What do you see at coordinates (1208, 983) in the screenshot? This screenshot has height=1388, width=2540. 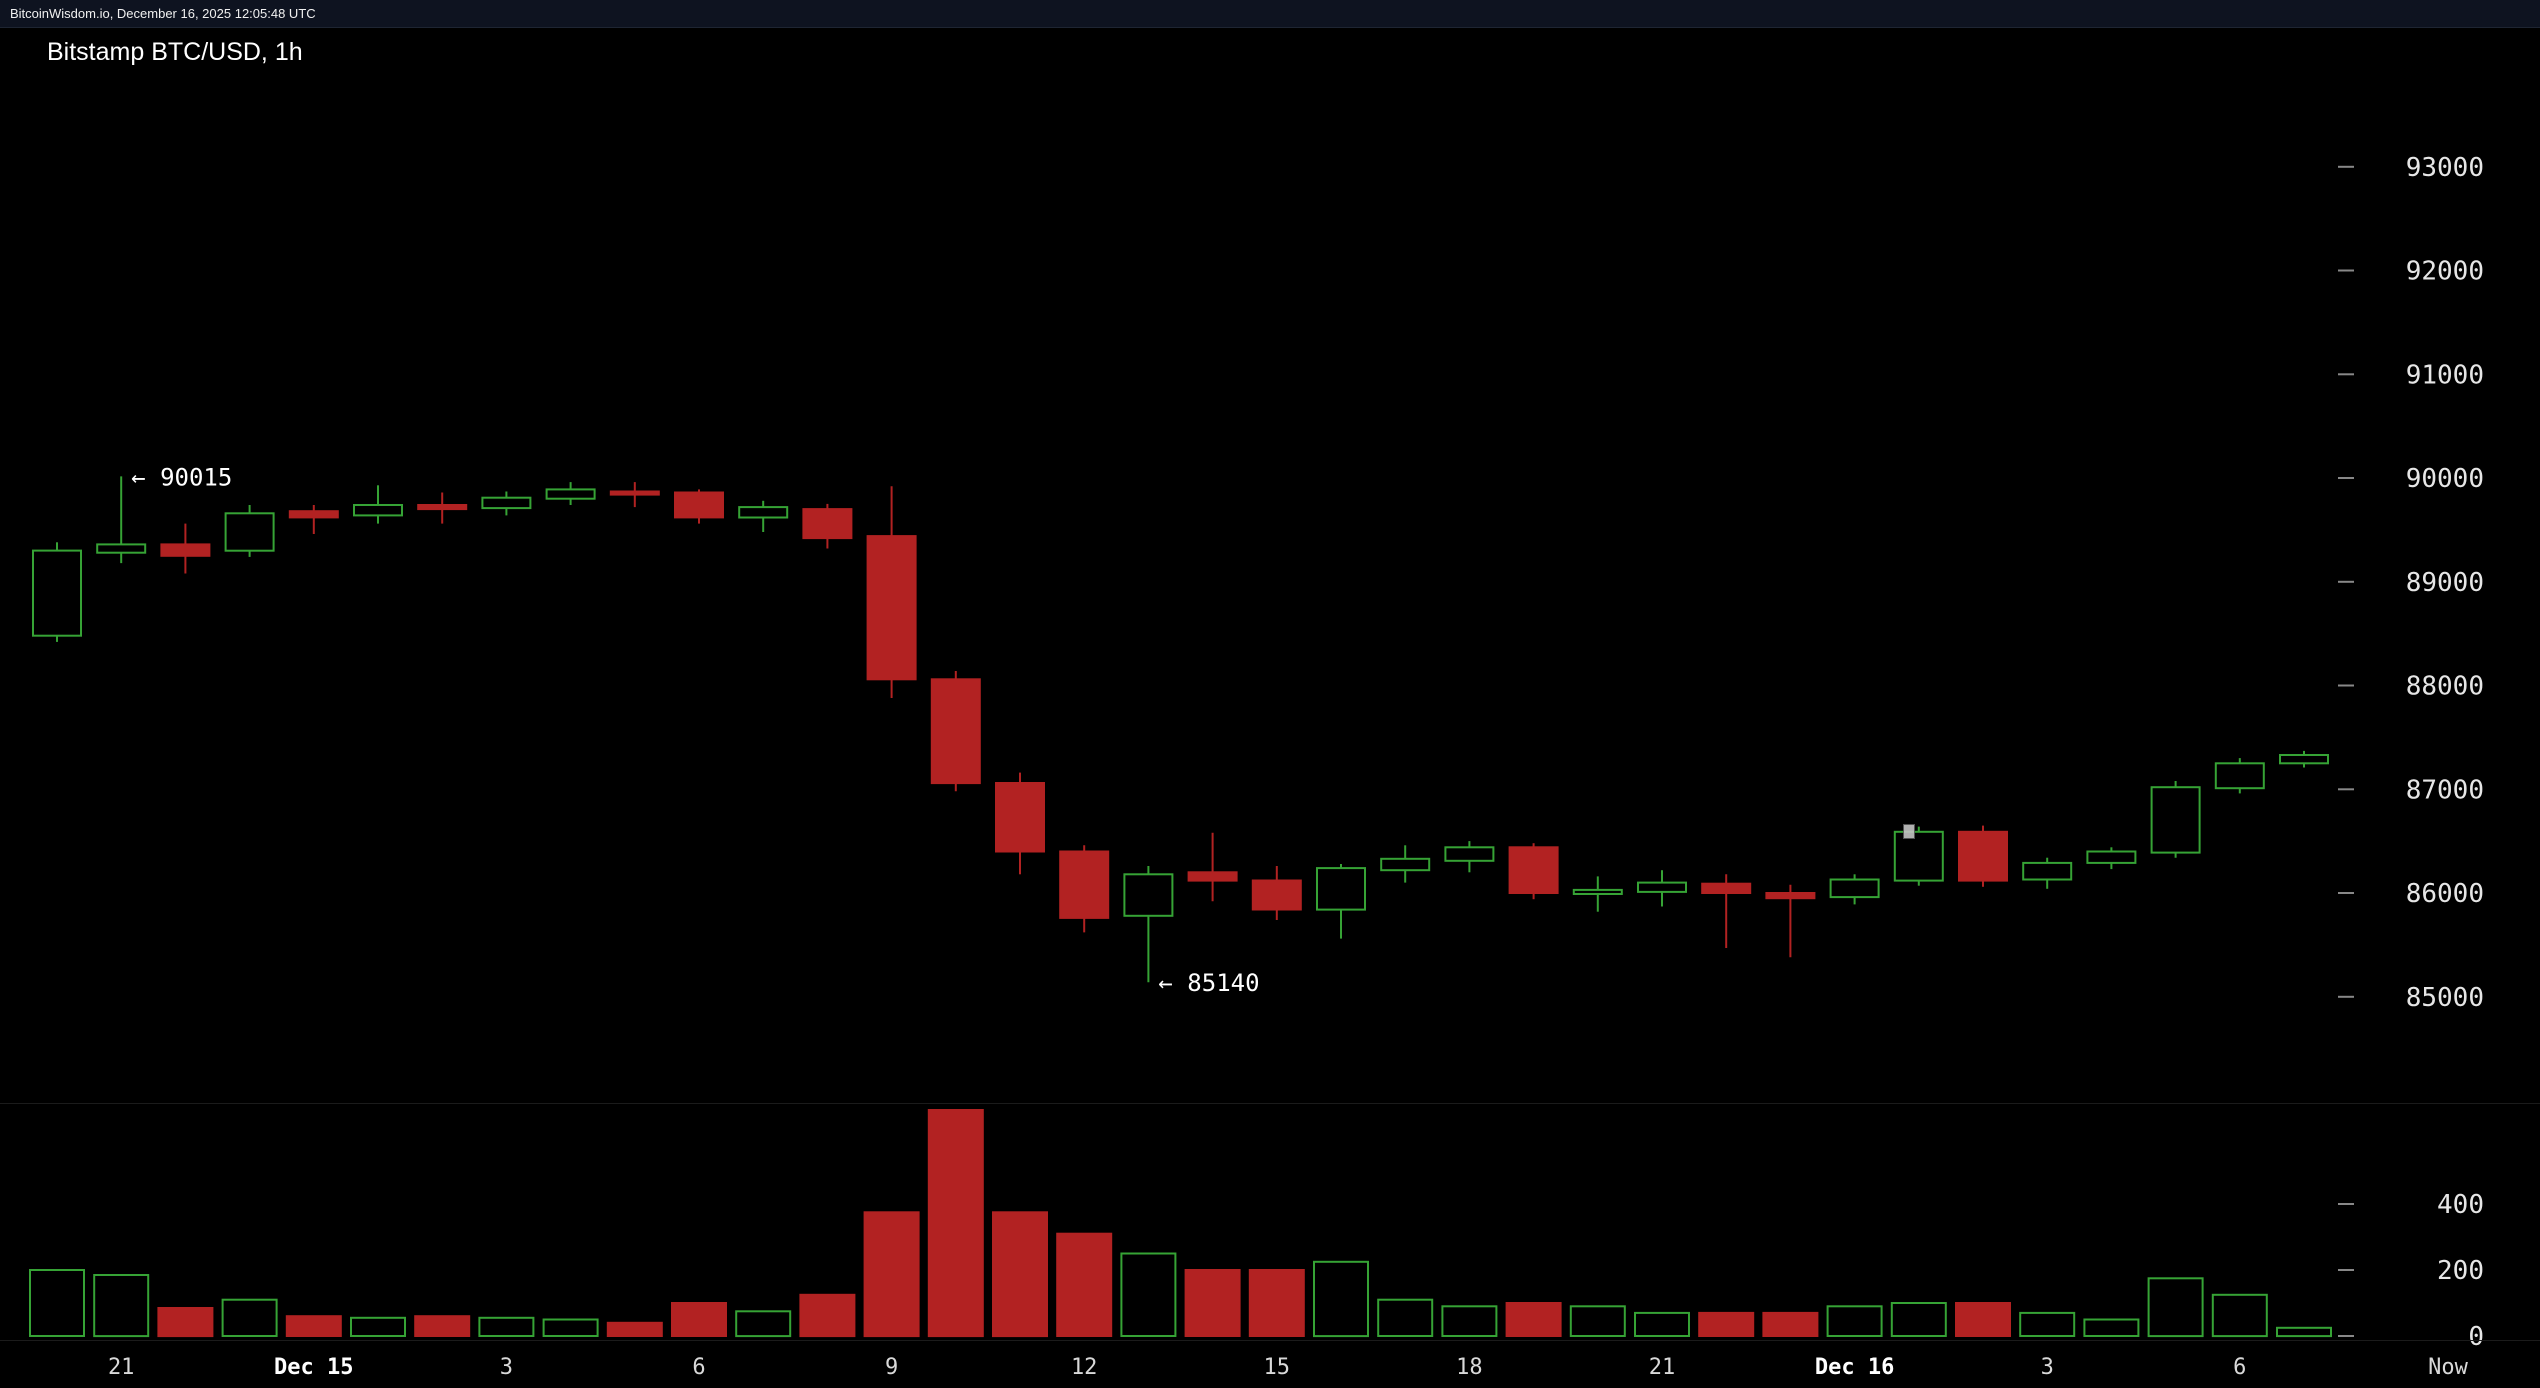 I see `price-annotation: ← 85140` at bounding box center [1208, 983].